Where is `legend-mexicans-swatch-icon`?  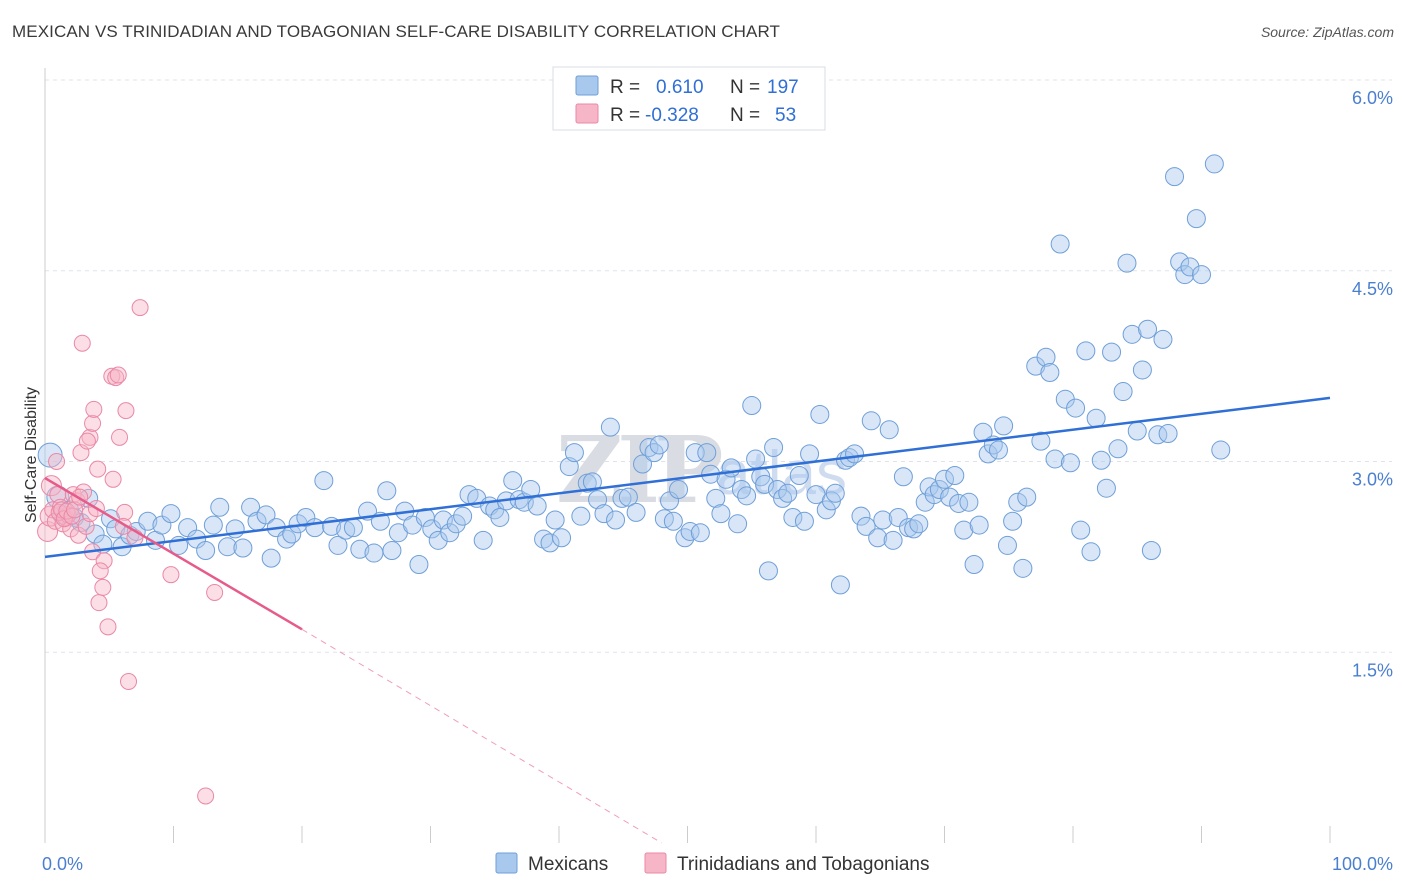 legend-mexicans-swatch-icon is located at coordinates (506, 863).